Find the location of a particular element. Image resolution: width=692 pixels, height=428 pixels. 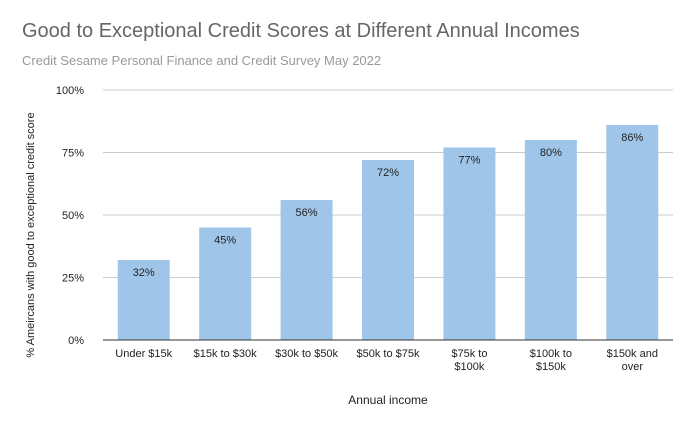

data-label: 45% is located at coordinates (225, 241).